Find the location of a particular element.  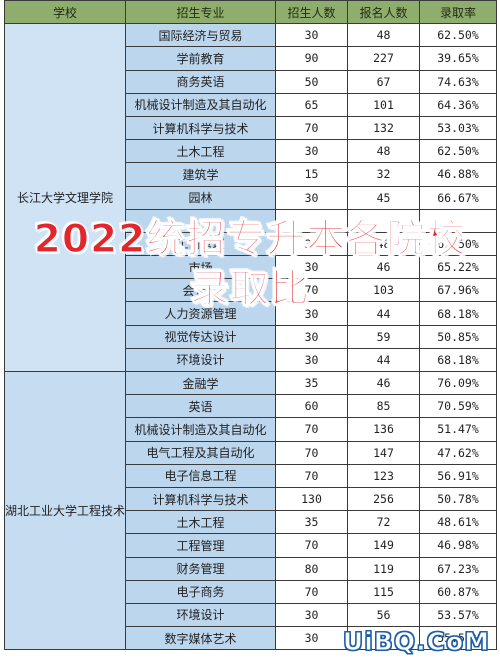

apply-cell: 72 is located at coordinates (383, 522).